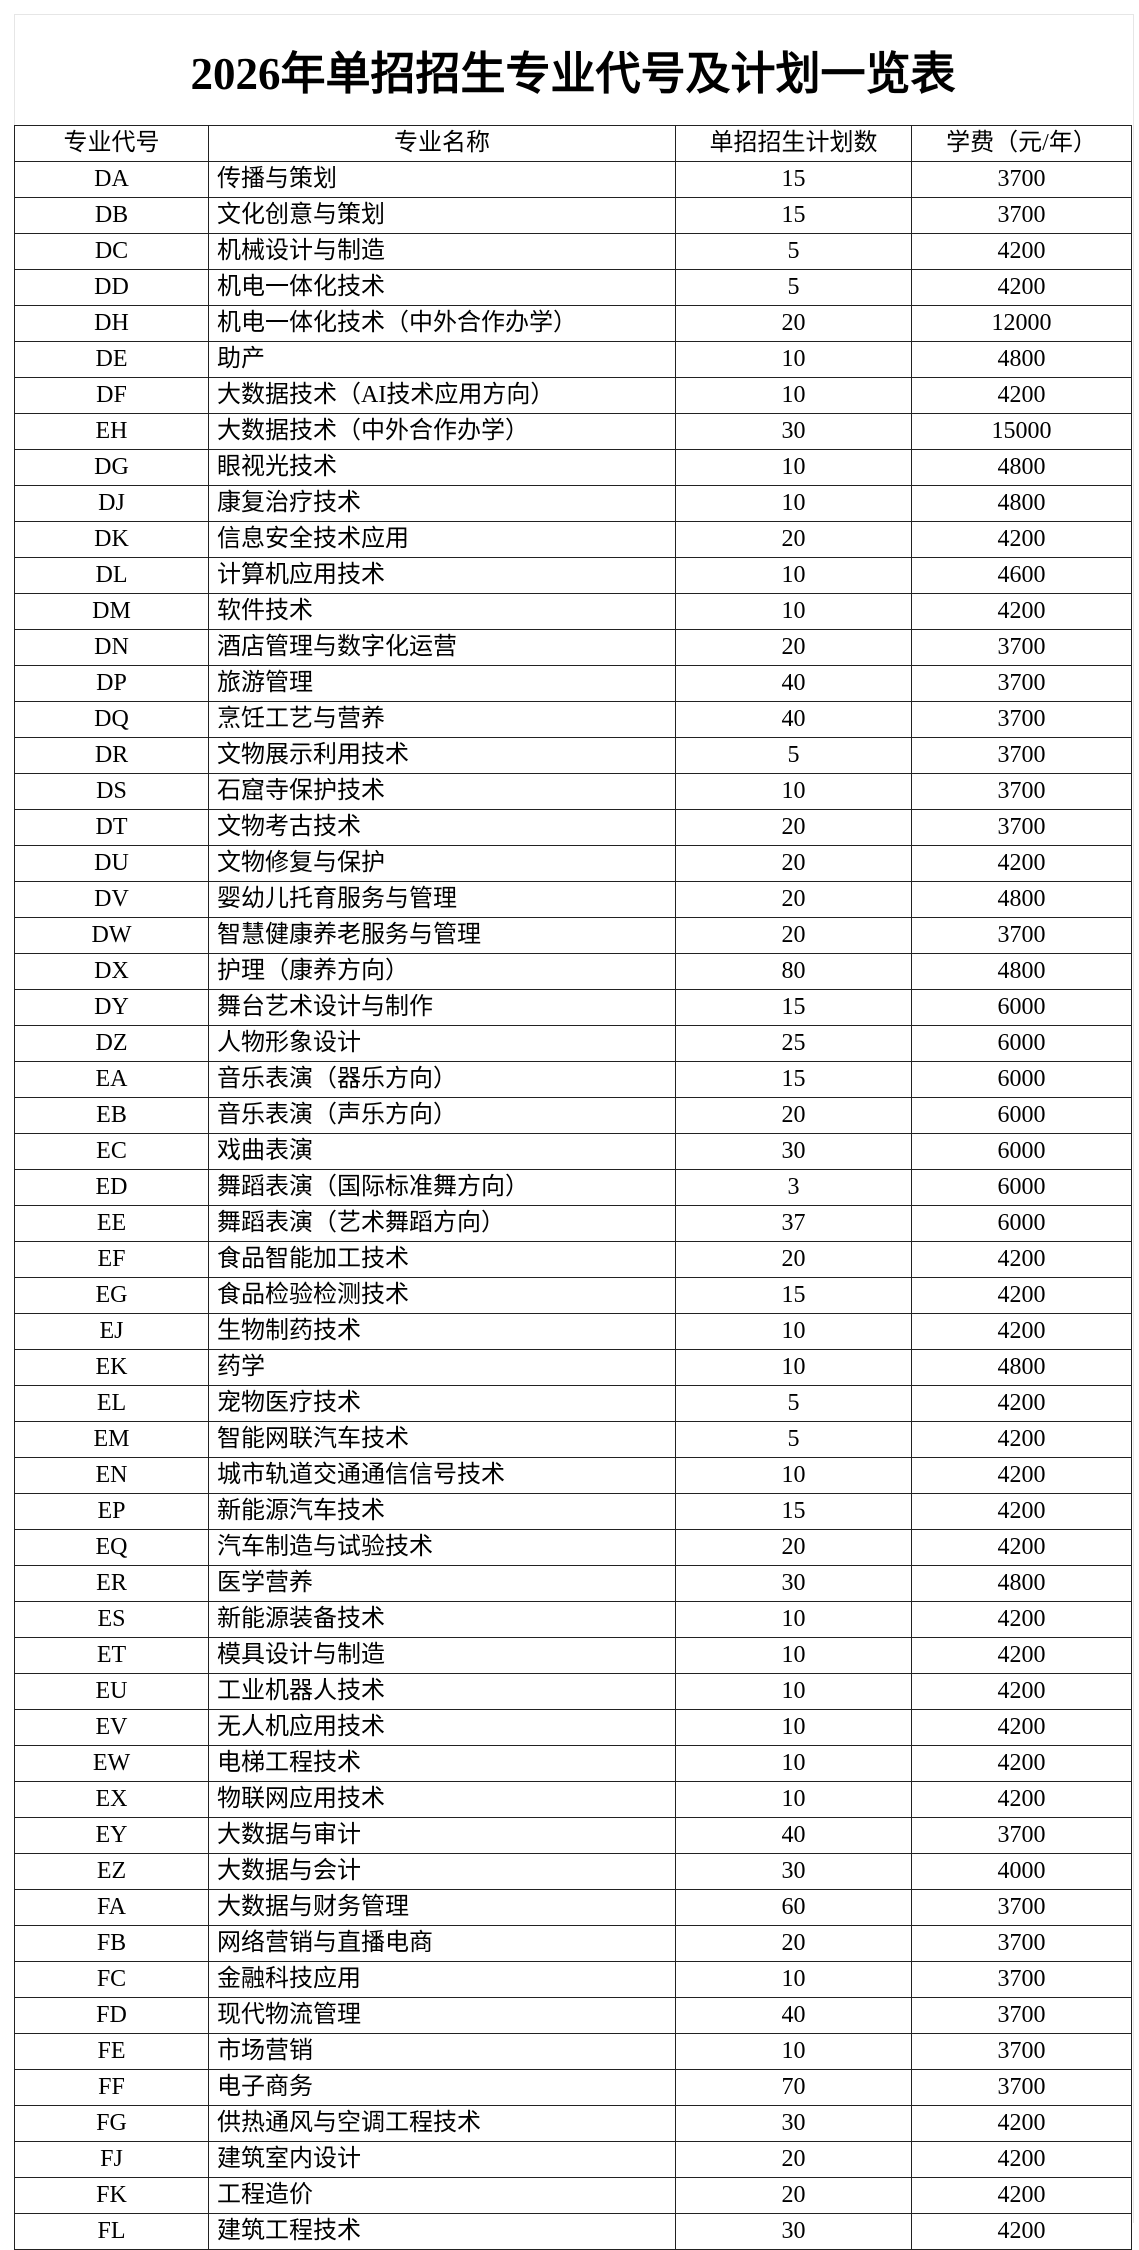 This screenshot has width=1139, height=2250. I want to click on cell-code: DU, so click(111, 863).